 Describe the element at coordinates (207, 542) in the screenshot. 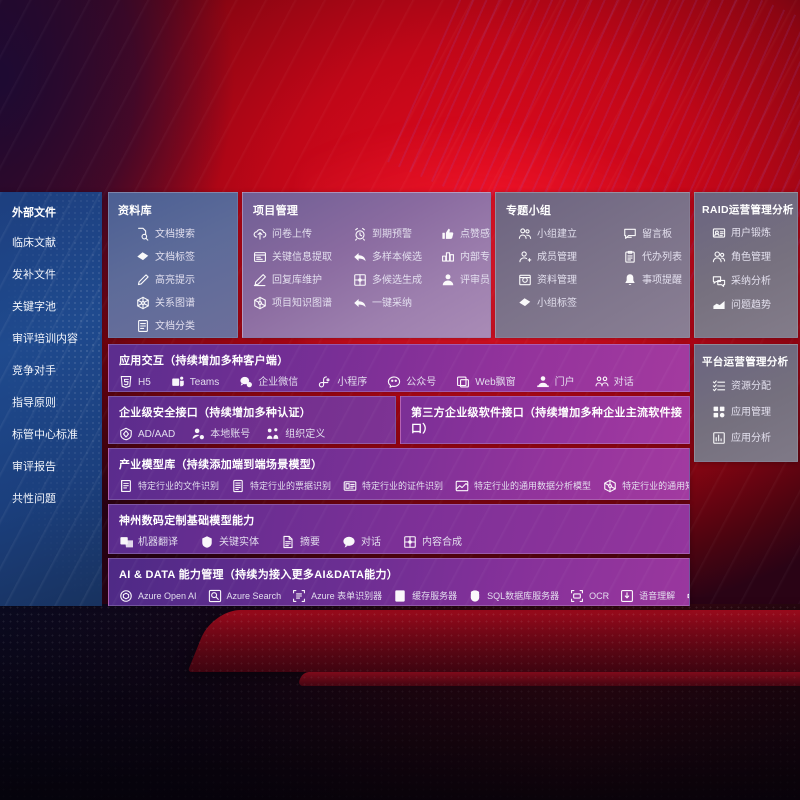

I see `entity-tag-icon` at that location.